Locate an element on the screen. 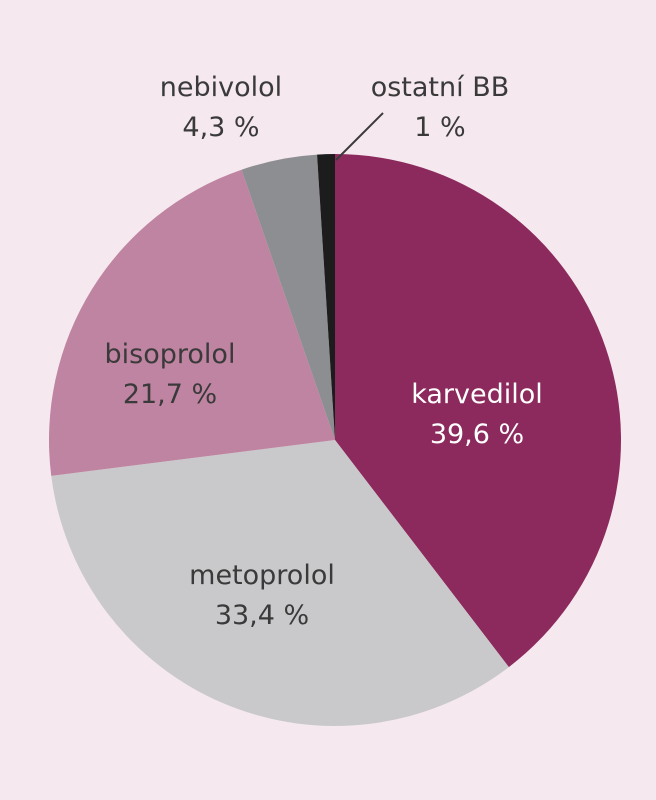  pie-slice-ostatní-bb is located at coordinates (326, 297).